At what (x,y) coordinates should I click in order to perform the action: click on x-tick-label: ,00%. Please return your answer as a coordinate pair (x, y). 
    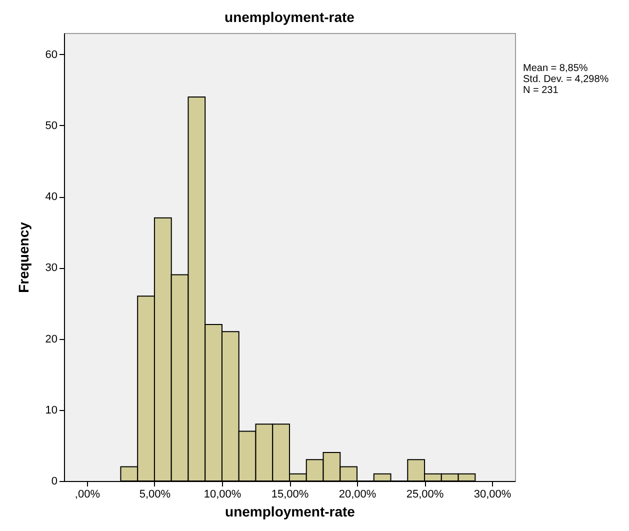
    Looking at the image, I should click on (87, 494).